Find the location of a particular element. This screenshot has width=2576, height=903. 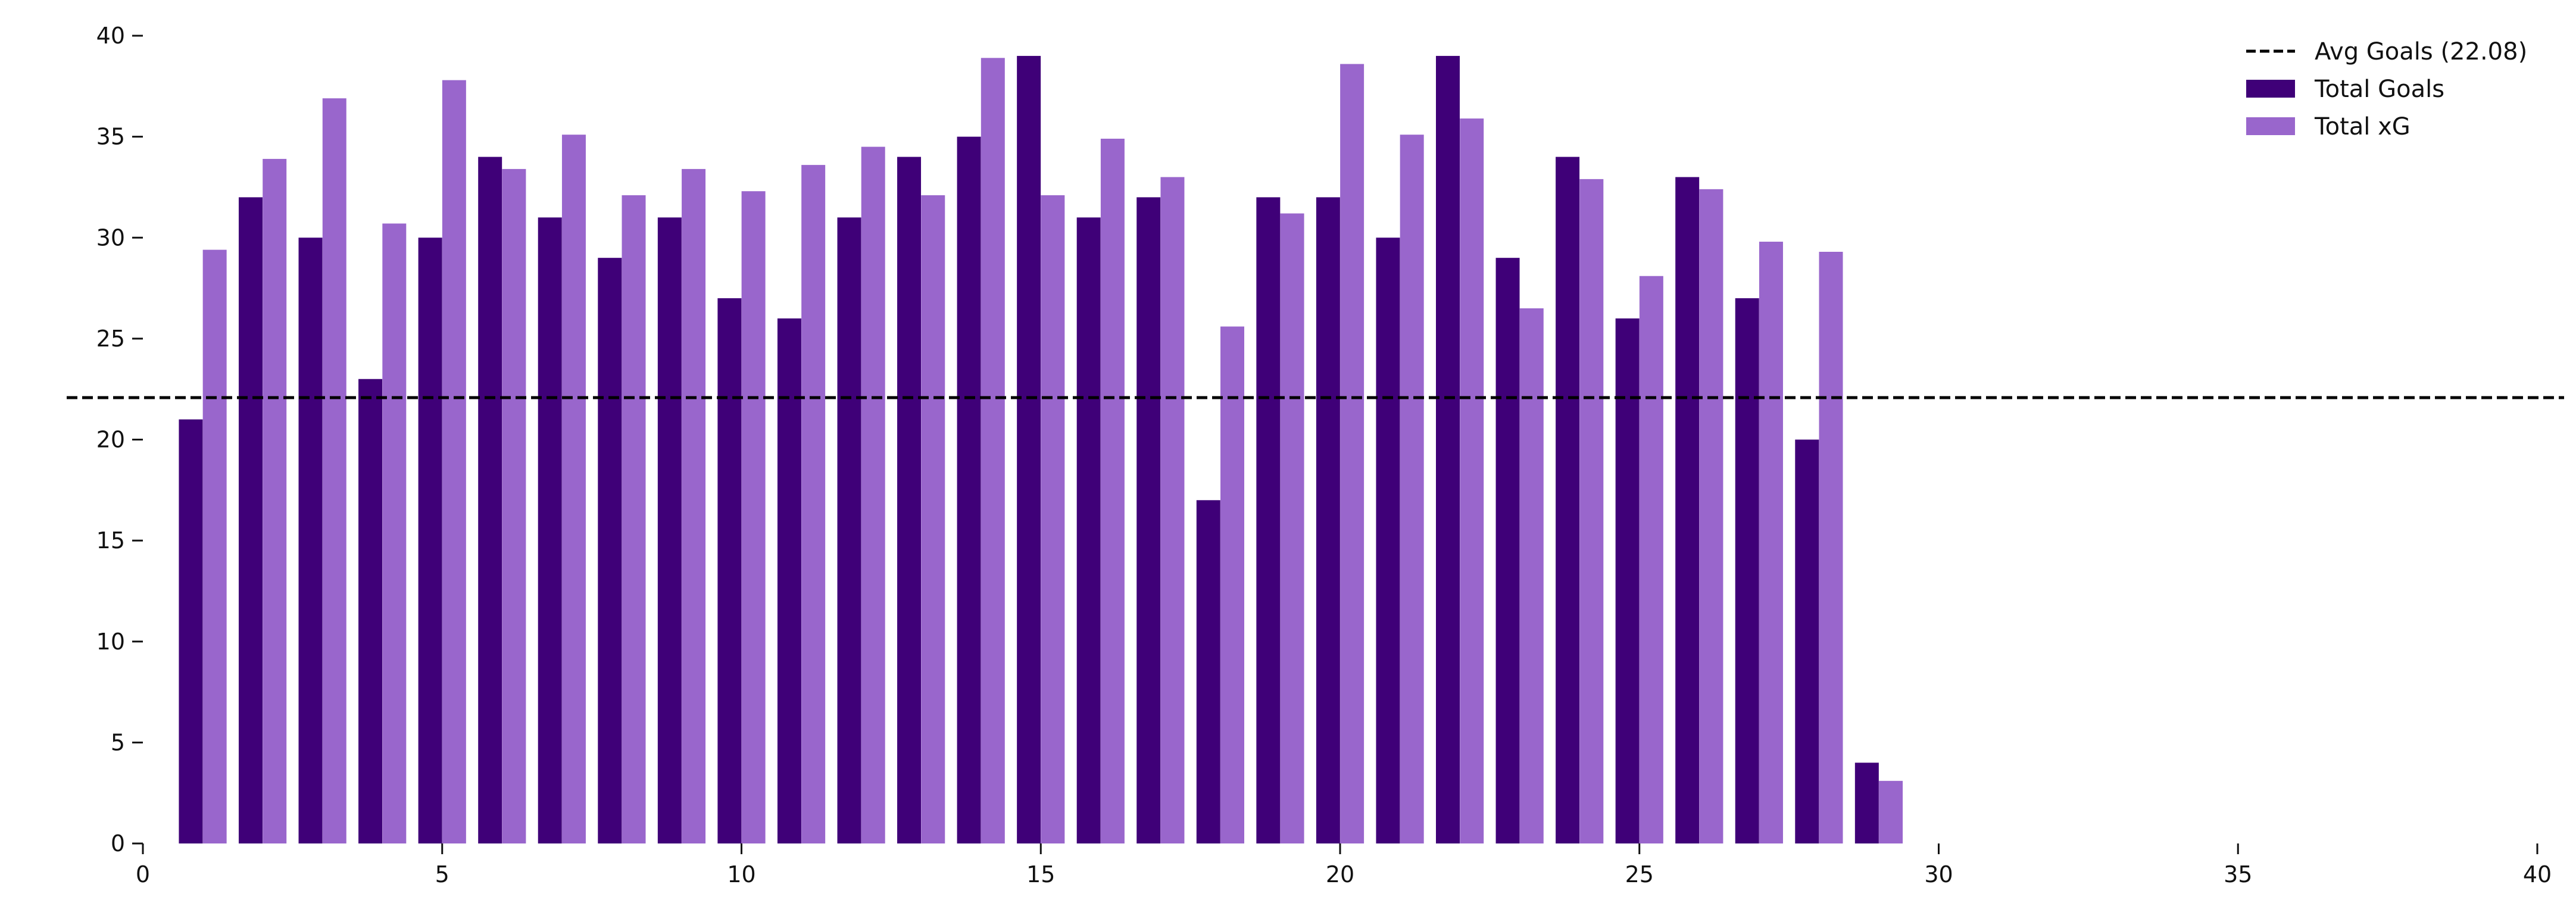

legend-total-xg-swatch is located at coordinates (2270, 126).